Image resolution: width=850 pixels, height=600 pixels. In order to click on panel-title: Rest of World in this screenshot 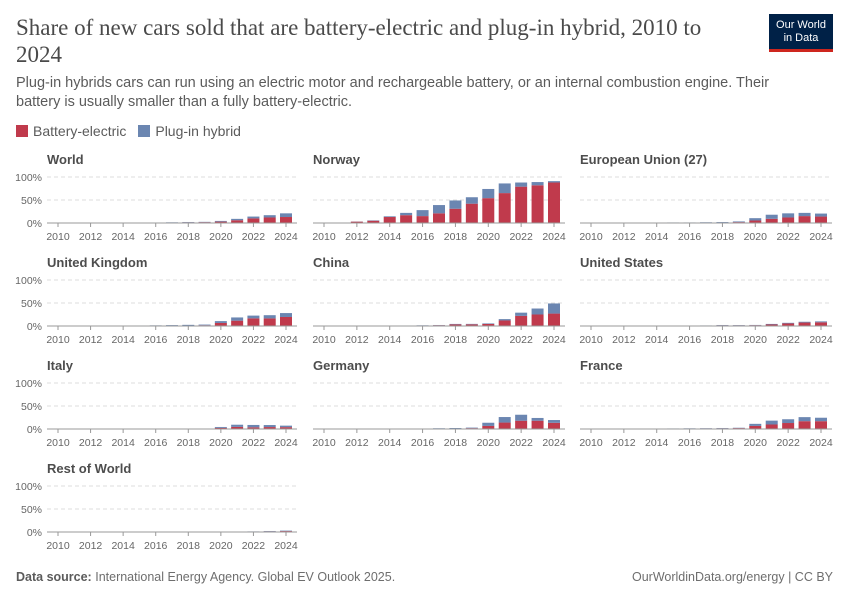, I will do `click(89, 468)`.